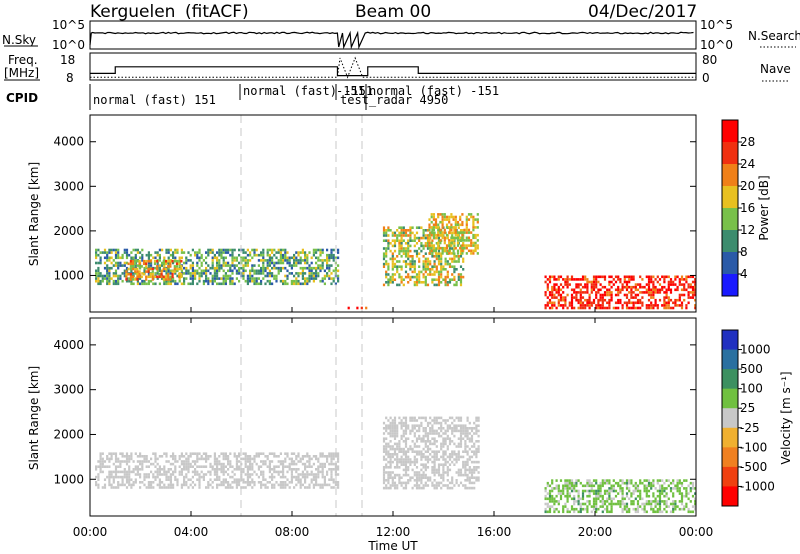  Describe the element at coordinates (764, 207) in the screenshot. I see `power-colorbar-label: Power [dB]` at that location.